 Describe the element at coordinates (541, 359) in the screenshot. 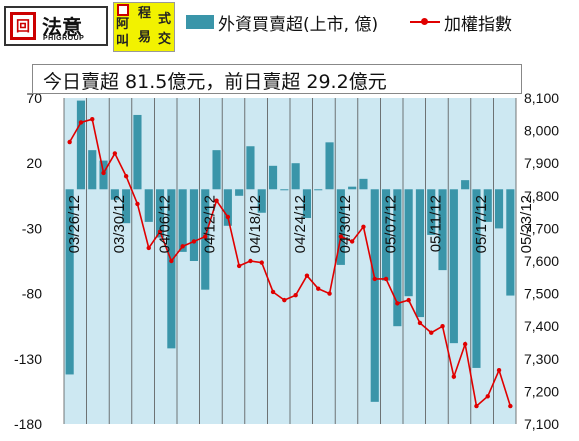

I see `y-right-tick-label: 7,300` at that location.